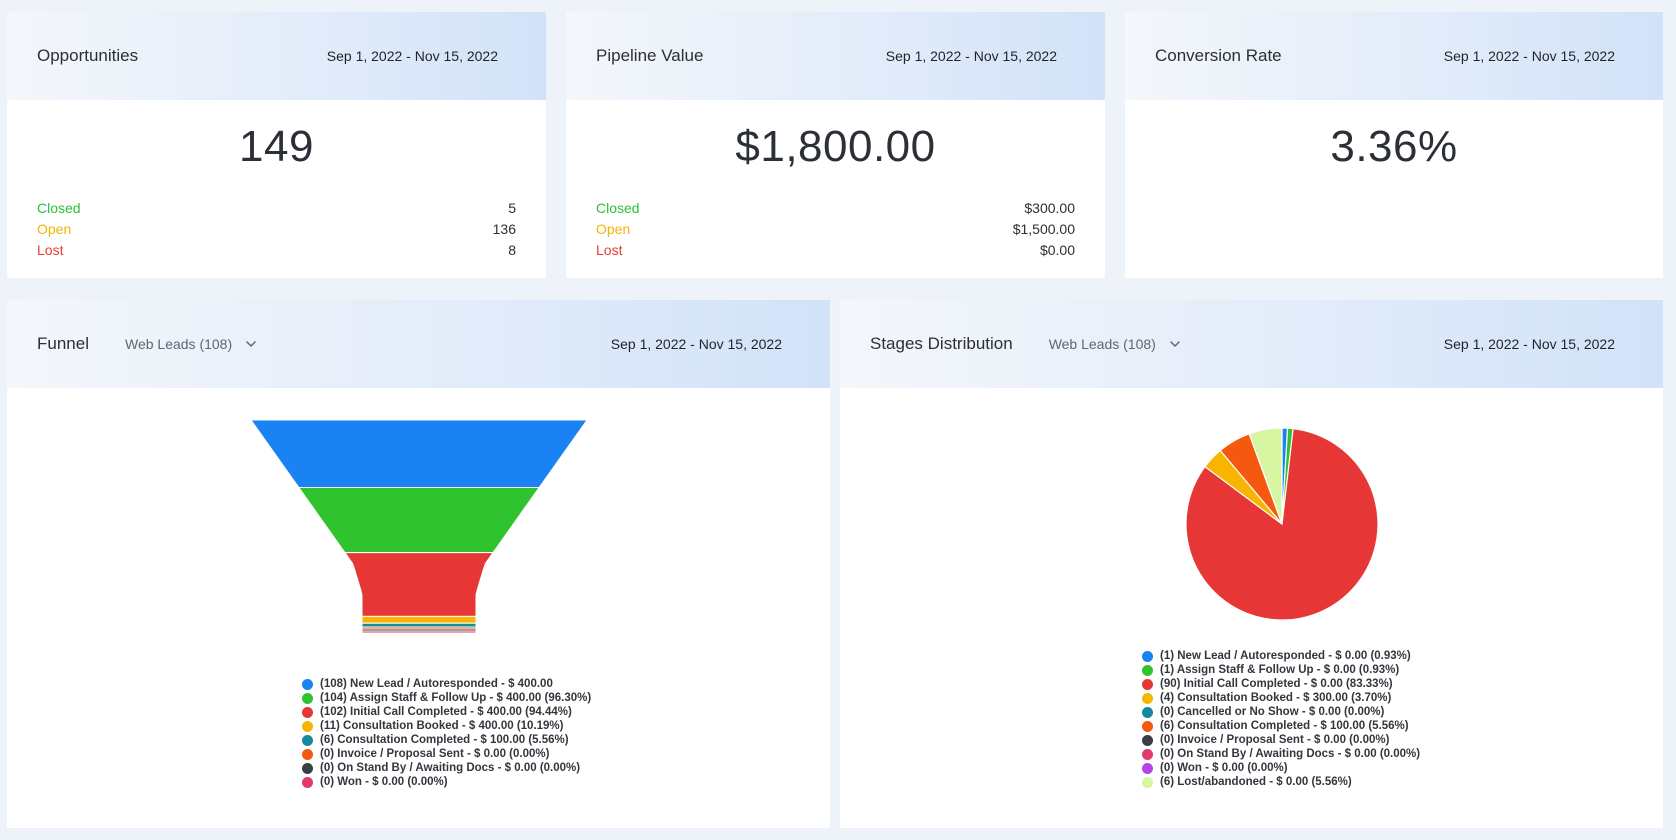  Describe the element at coordinates (835, 250) in the screenshot. I see `stat-row-lost: Lost $0.00` at that location.